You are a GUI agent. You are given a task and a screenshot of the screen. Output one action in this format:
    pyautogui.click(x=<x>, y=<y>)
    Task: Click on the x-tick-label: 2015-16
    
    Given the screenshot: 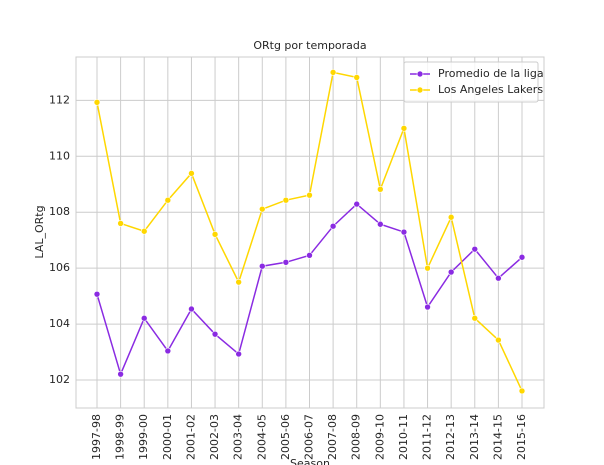 What is the action you would take?
    pyautogui.click(x=521, y=437)
    